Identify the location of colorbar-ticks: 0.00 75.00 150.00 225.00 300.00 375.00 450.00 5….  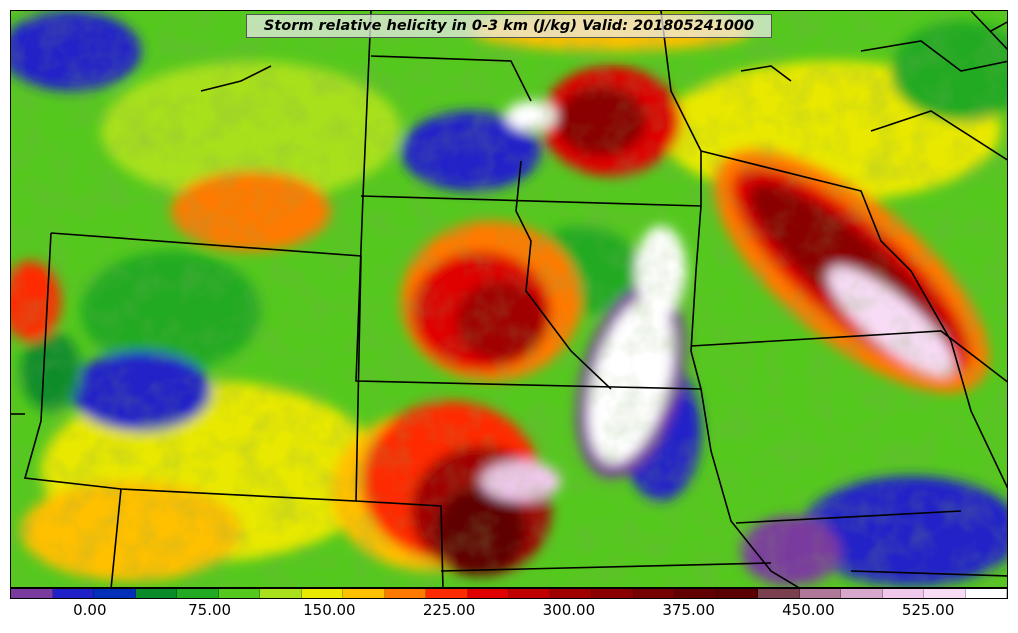
(509, 614).